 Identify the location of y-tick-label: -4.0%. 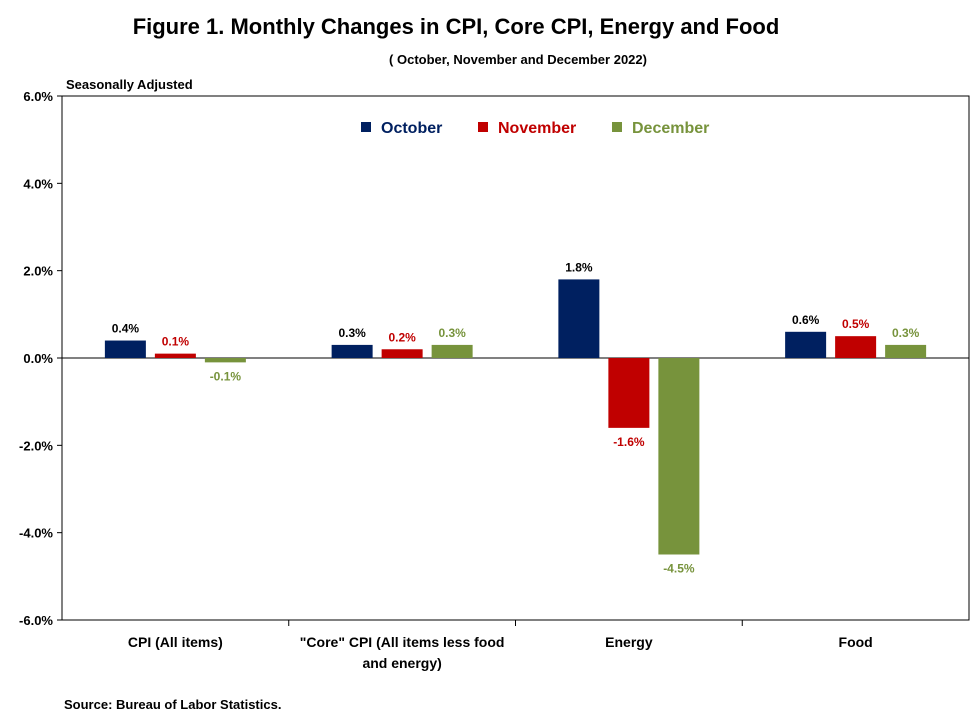
(36, 533).